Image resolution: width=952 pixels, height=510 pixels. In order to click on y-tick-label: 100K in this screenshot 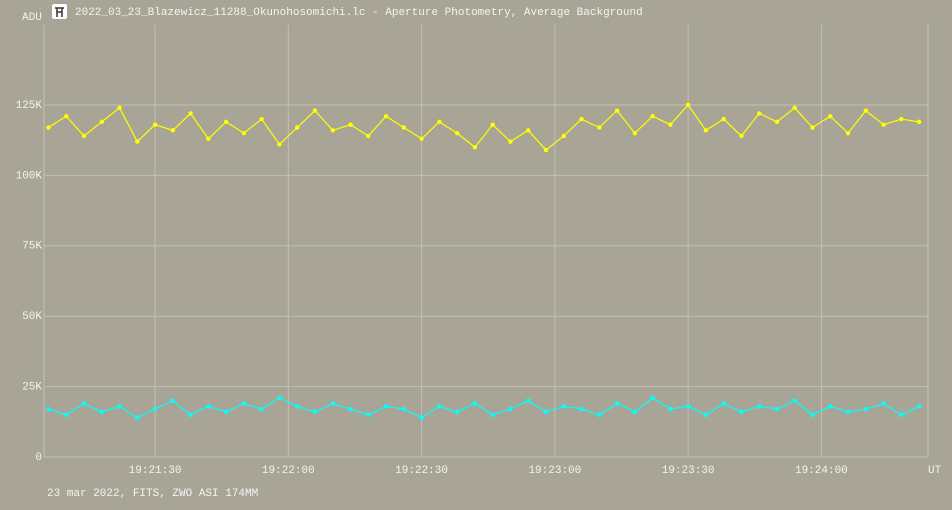, I will do `click(29, 176)`.